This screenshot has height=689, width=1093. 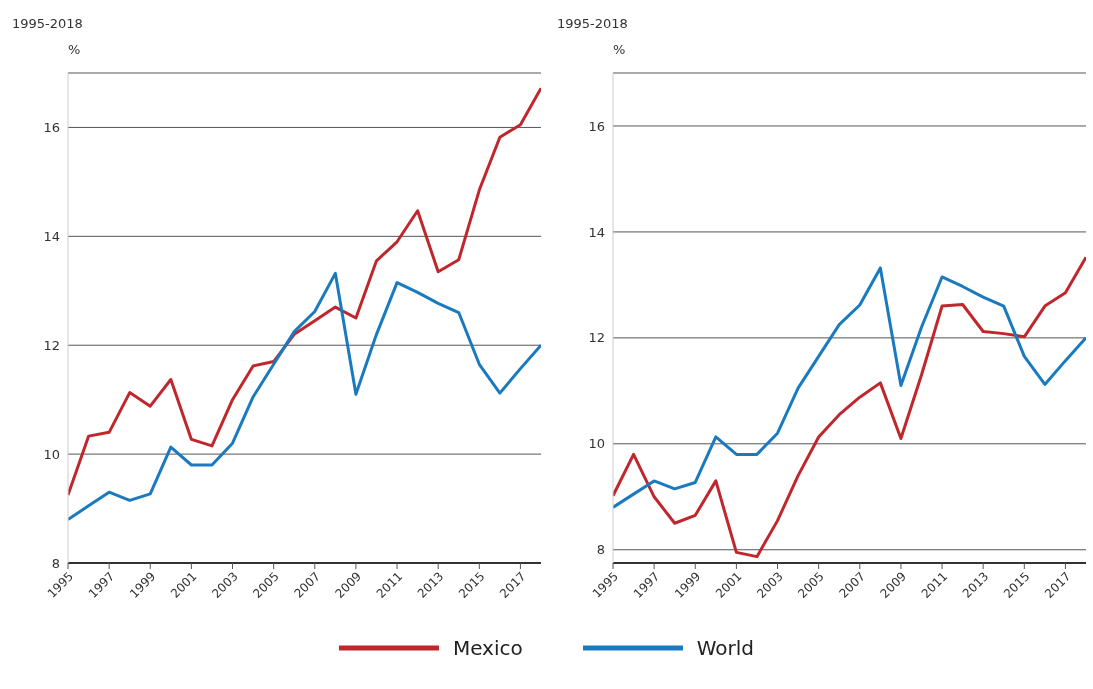 What do you see at coordinates (487, 648) in the screenshot?
I see `legend-label: Mexico` at bounding box center [487, 648].